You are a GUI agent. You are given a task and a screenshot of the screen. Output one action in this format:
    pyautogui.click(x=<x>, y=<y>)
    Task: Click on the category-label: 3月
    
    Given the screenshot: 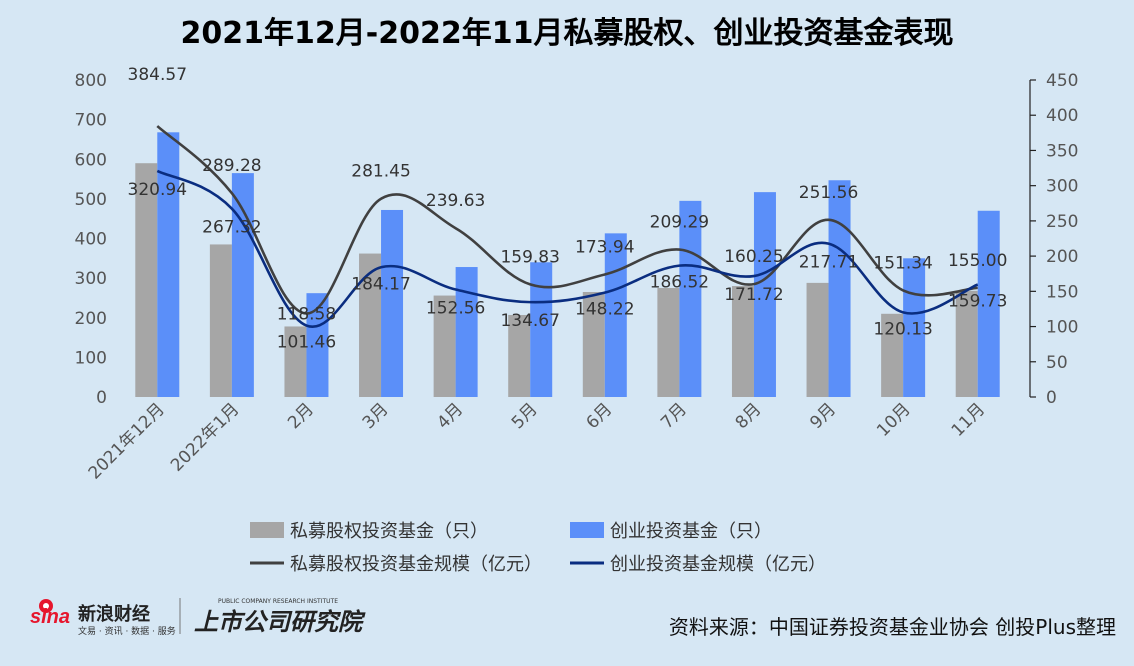 What is the action you would take?
    pyautogui.click(x=376, y=416)
    